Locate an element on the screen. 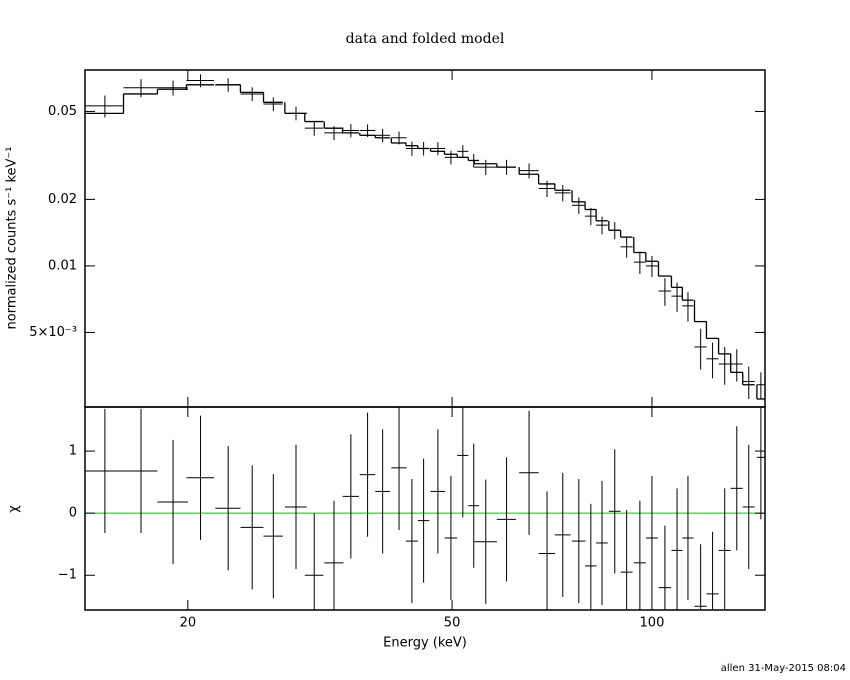 The width and height of the screenshot is (850, 680). y-tick-label: 0.02 is located at coordinates (62, 199).